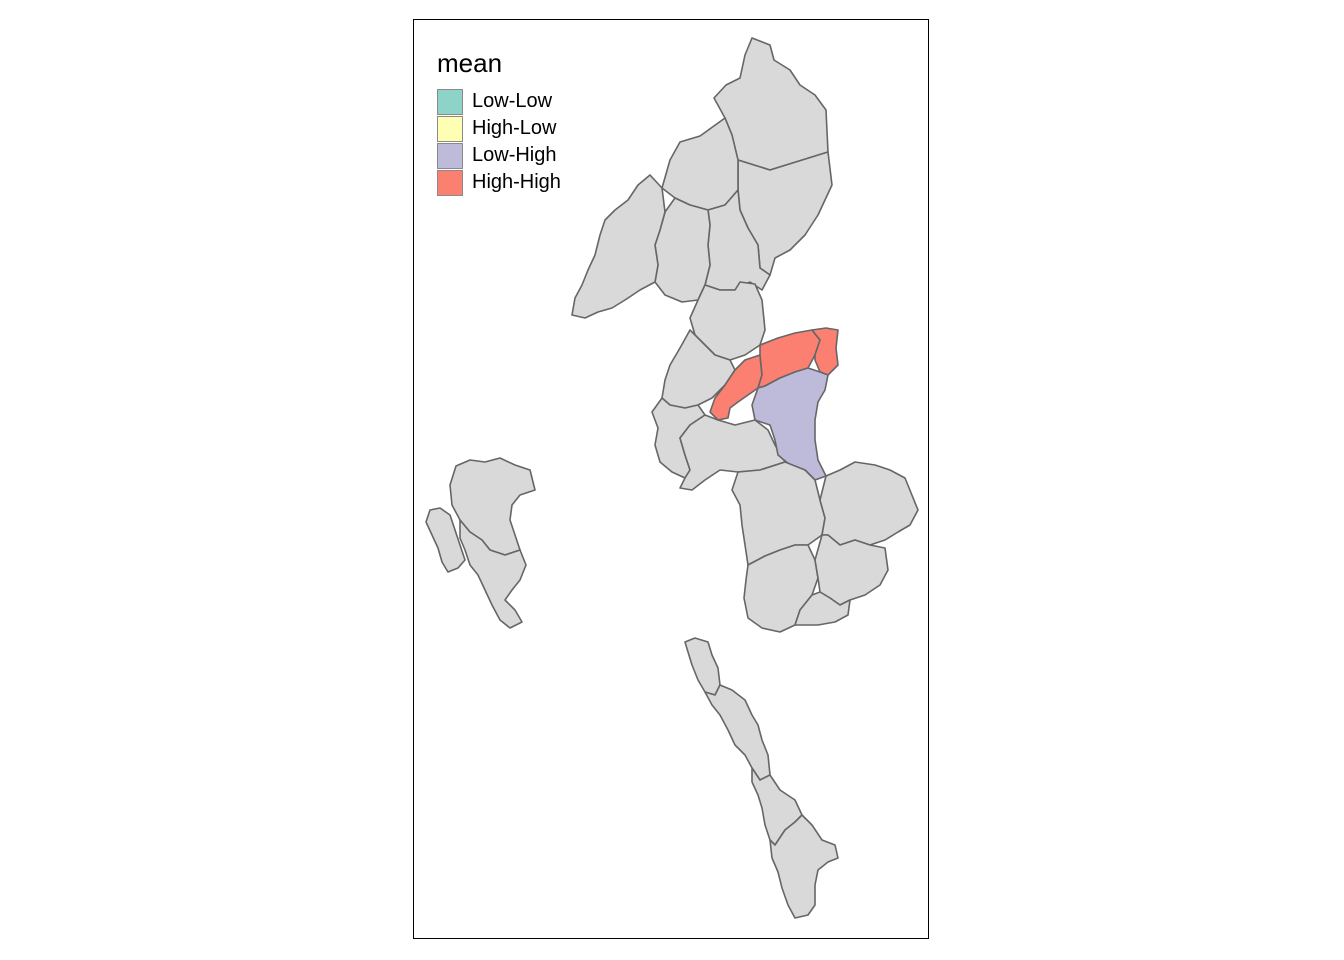 The width and height of the screenshot is (1344, 960). What do you see at coordinates (514, 155) in the screenshot?
I see `legend-label: Low-High` at bounding box center [514, 155].